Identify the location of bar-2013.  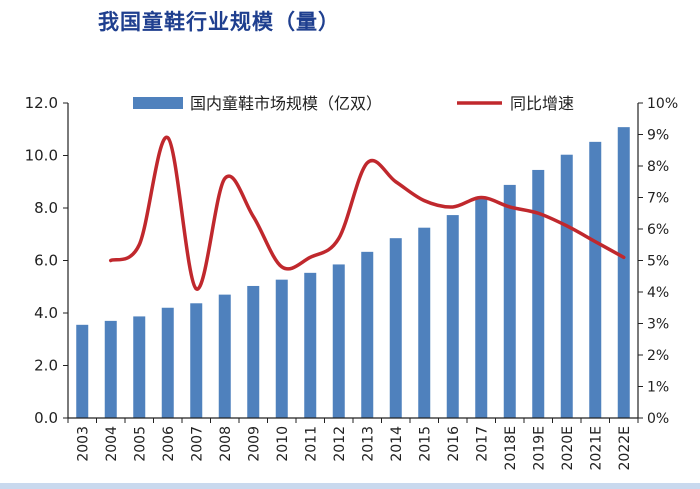
(367, 334).